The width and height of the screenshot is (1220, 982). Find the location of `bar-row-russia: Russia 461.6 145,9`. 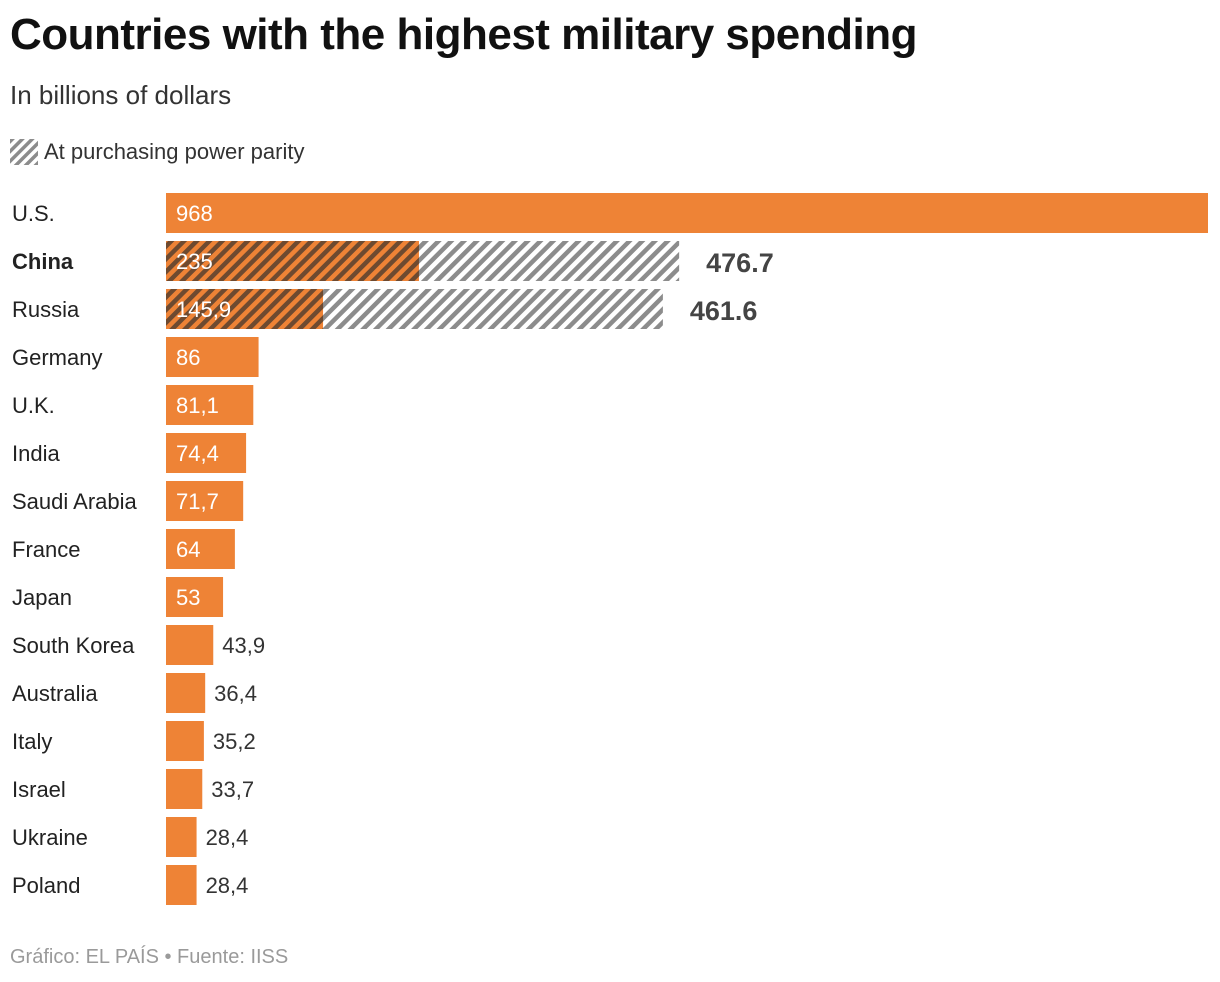

bar-row-russia: Russia 461.6 145,9 is located at coordinates (384, 309).